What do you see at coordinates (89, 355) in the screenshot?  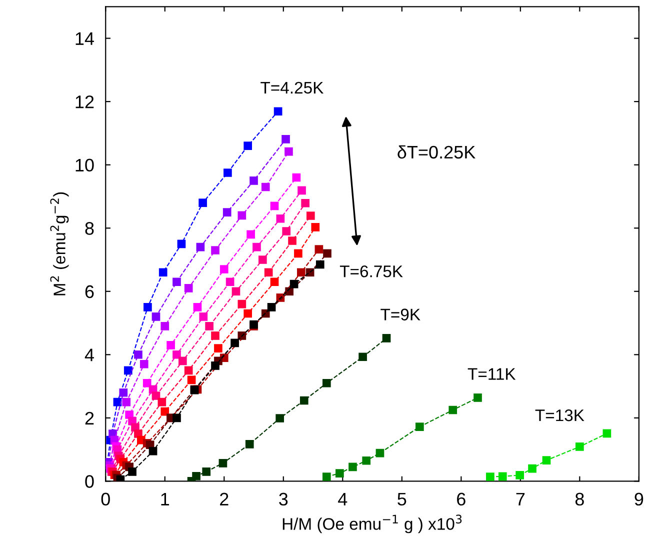 I see `y-tick-label: 4` at bounding box center [89, 355].